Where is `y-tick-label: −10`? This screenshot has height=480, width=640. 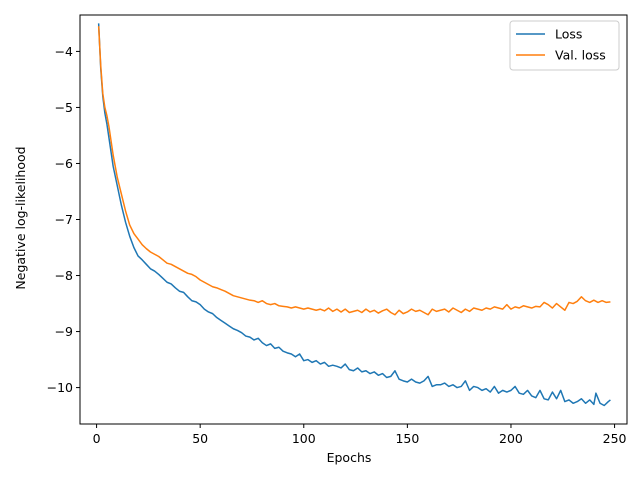 y-tick-label: −10 is located at coordinates (60, 387).